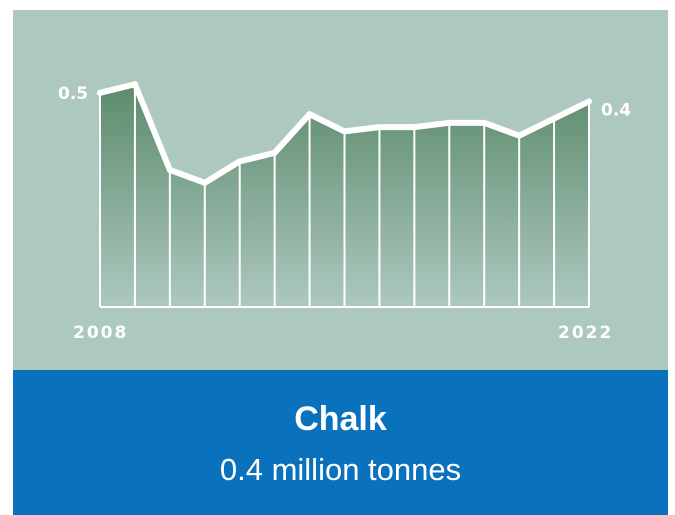 This screenshot has height=515, width=675. I want to click on data-point-2012, so click(239, 161).